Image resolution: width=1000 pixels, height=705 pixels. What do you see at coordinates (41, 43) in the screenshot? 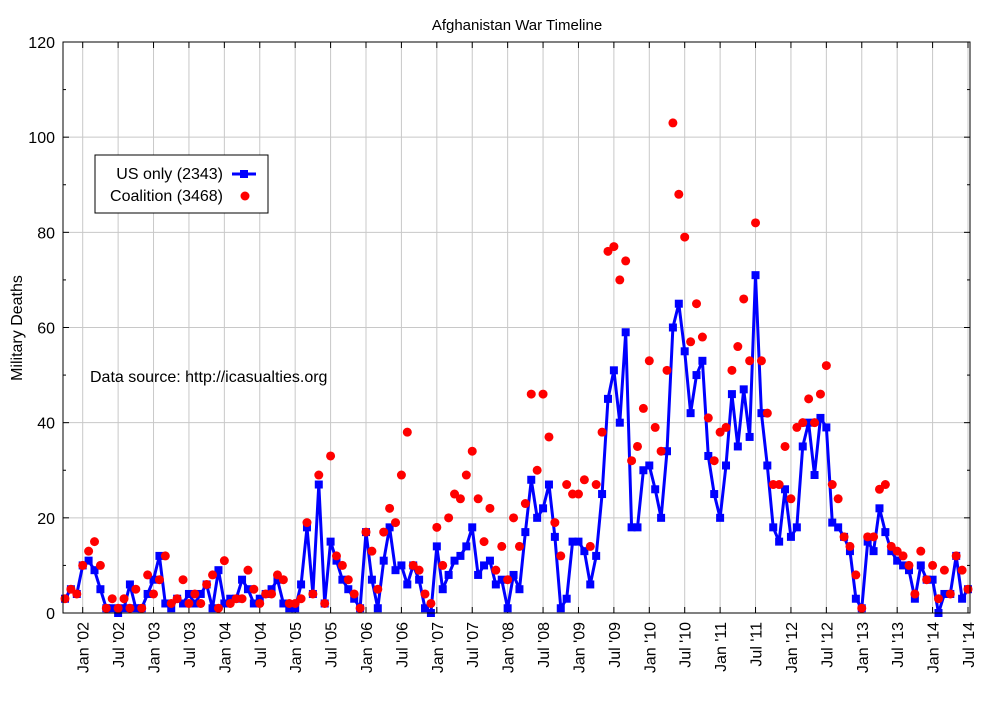
I see `y-tick-label: 120` at bounding box center [41, 43].